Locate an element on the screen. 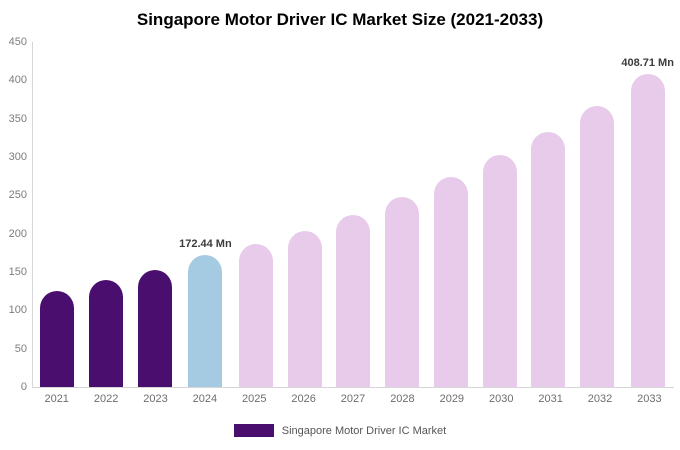  bar-2028 is located at coordinates (402, 291).